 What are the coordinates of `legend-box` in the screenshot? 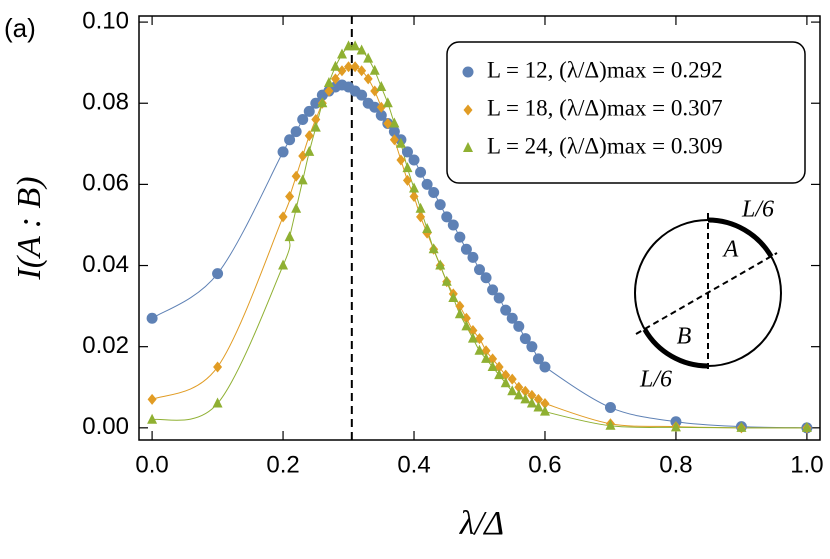 It's located at (626, 112).